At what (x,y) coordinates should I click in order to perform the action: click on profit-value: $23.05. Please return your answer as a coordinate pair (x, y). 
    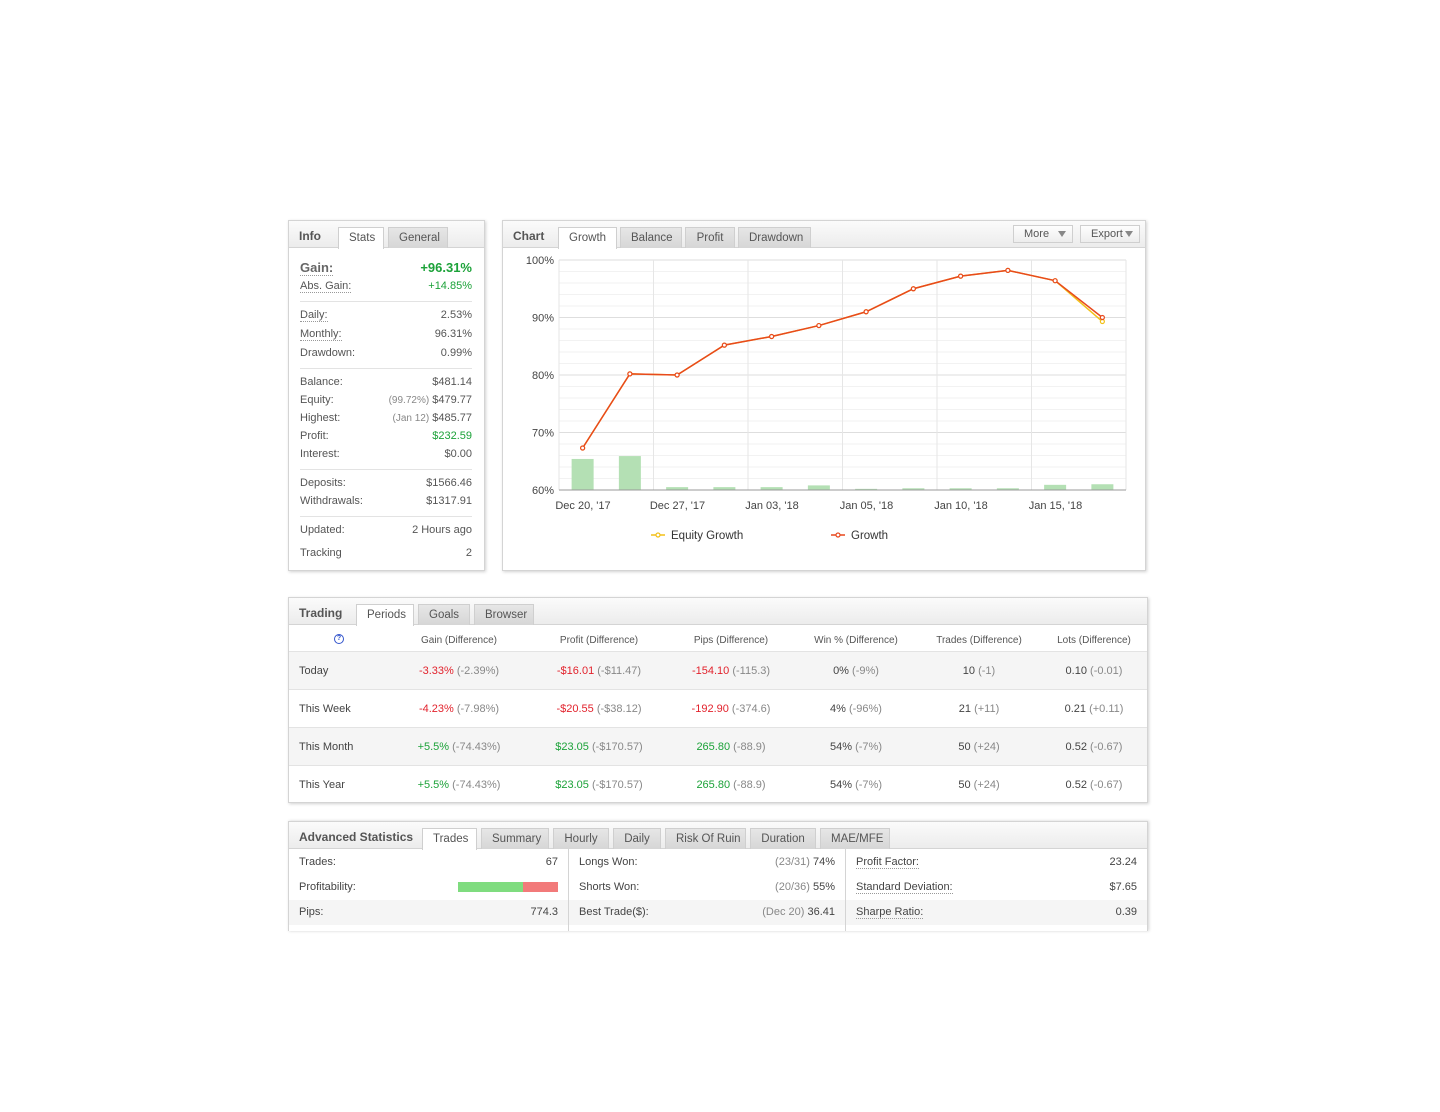
    Looking at the image, I should click on (572, 785).